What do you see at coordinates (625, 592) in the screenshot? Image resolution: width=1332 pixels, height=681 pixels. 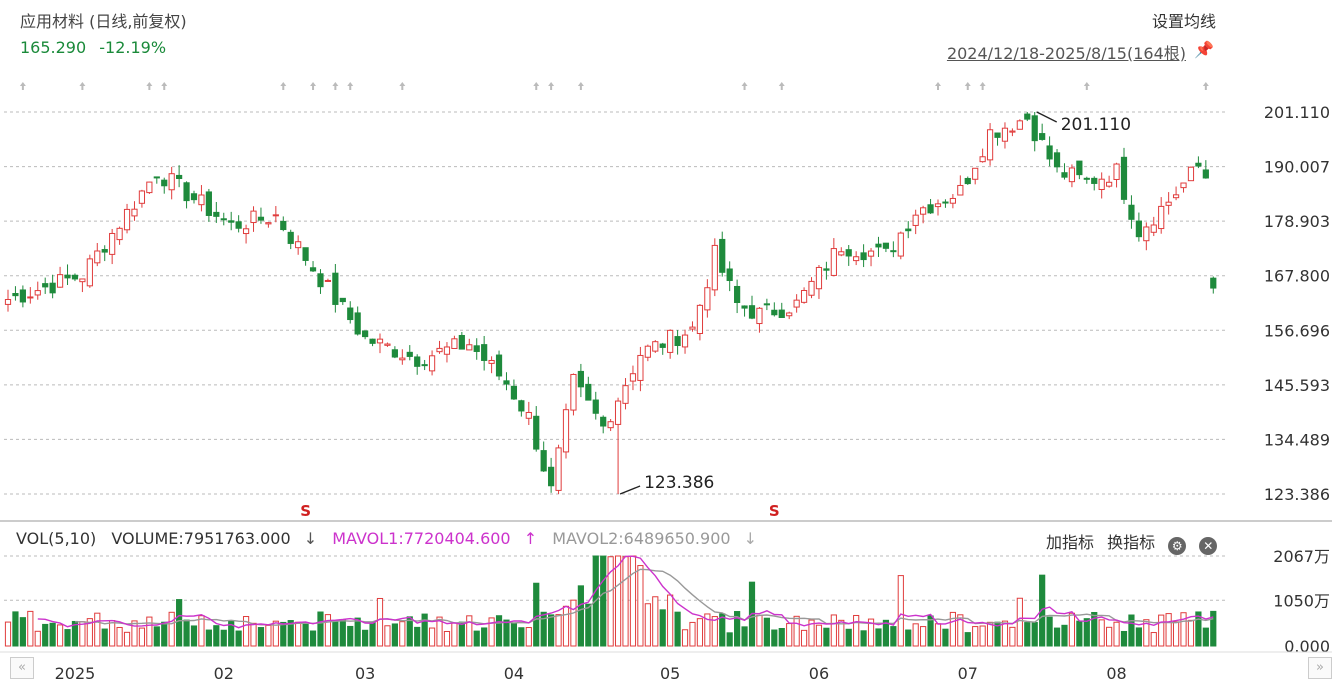 I see `mavol1-line` at bounding box center [625, 592].